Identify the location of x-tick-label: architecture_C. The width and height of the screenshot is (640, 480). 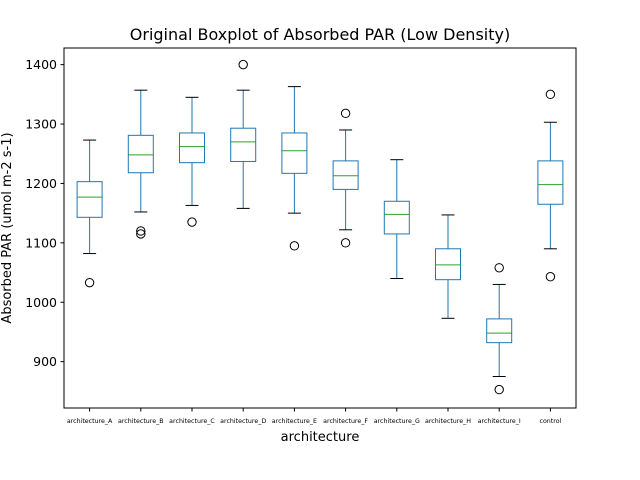
(192, 421).